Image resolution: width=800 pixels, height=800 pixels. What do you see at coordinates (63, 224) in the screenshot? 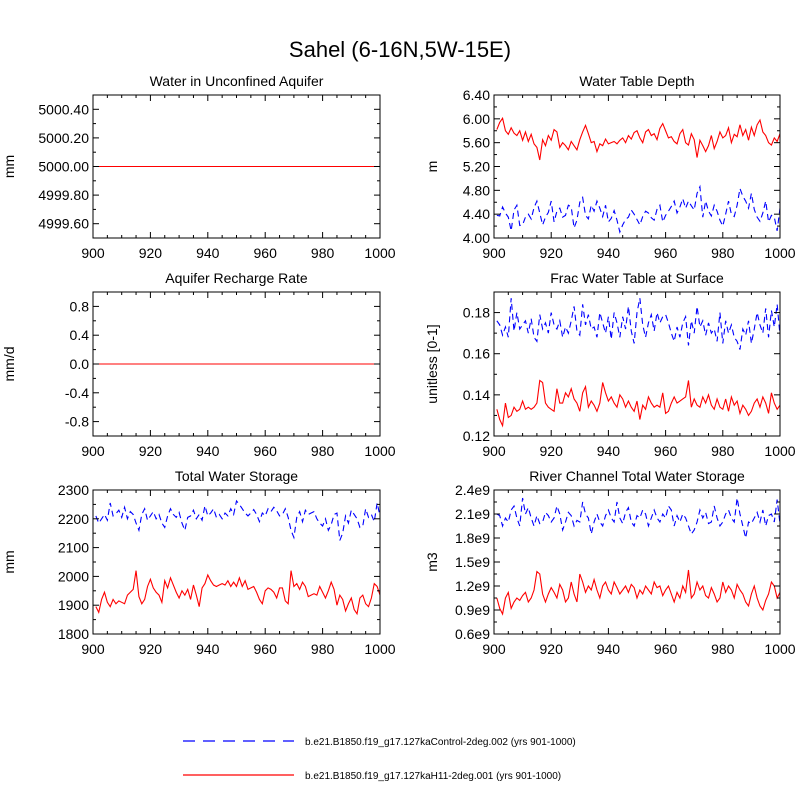
I see `panel-1-ytick-label: 4999.60` at bounding box center [63, 224].